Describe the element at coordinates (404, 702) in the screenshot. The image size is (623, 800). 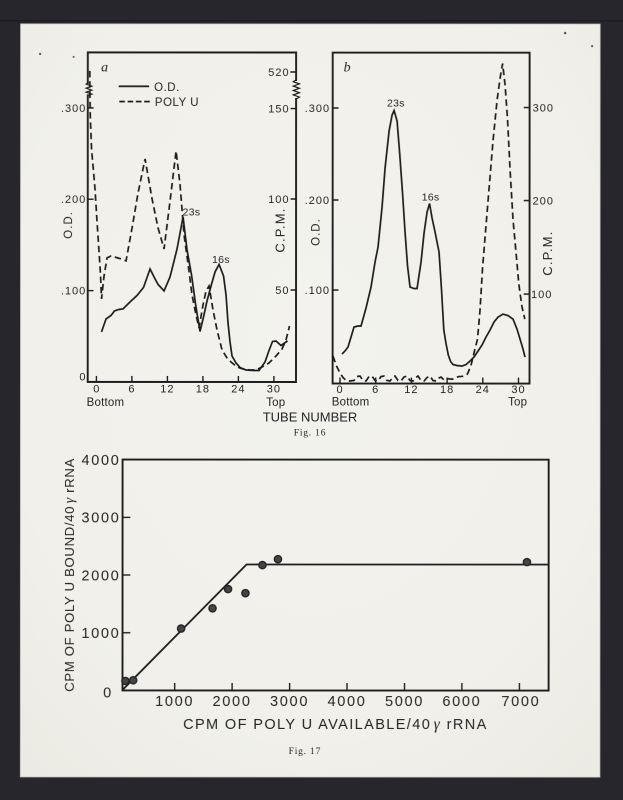
I see `svg-text: 5000` at that location.